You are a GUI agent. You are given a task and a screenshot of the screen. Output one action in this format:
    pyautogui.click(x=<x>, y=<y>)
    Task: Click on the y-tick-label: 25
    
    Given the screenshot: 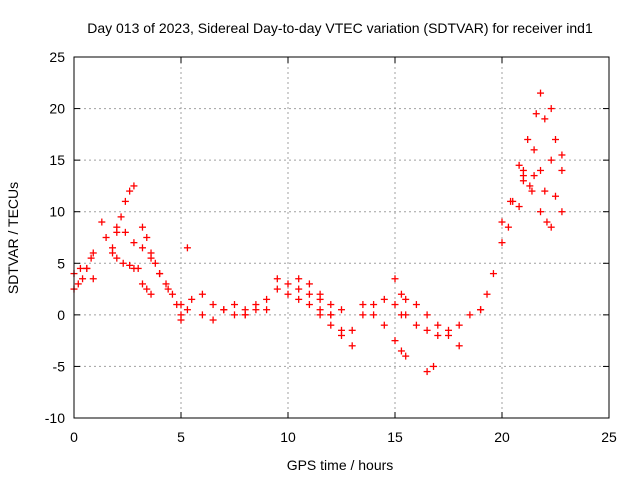 What is the action you would take?
    pyautogui.click(x=57, y=57)
    